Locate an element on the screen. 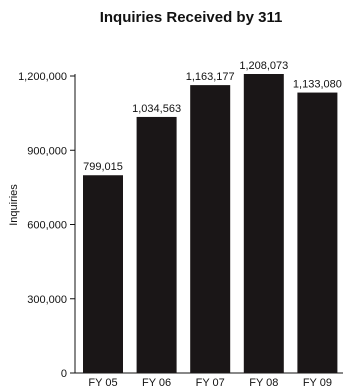 This screenshot has height=389, width=343. x-axis-ticks: FY 05 FY 06 FY 07 FY 08 FY 09 is located at coordinates (210, 383).